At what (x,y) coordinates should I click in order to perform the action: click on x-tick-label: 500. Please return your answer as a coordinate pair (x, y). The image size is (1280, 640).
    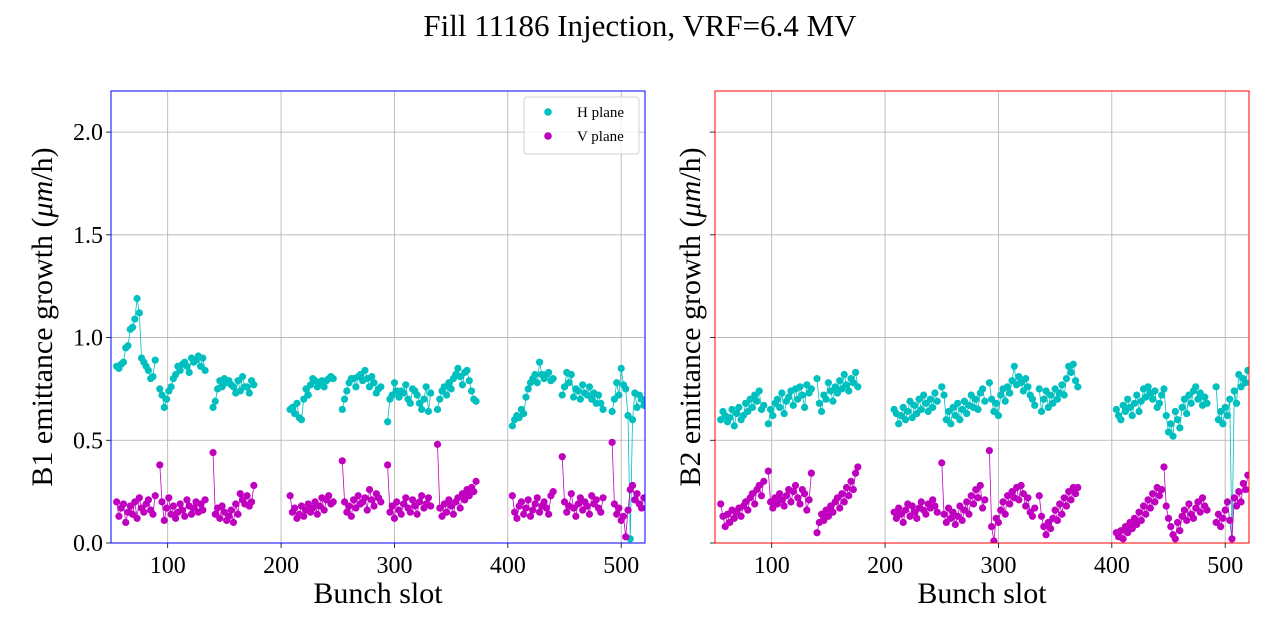
    Looking at the image, I should click on (1225, 566).